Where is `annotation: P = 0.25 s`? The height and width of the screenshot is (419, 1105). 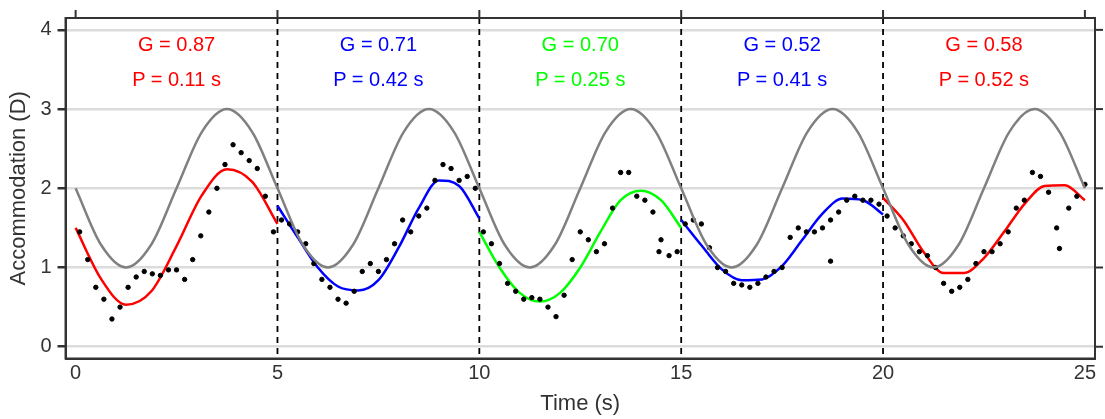
annotation: P = 0.25 s is located at coordinates (580, 78).